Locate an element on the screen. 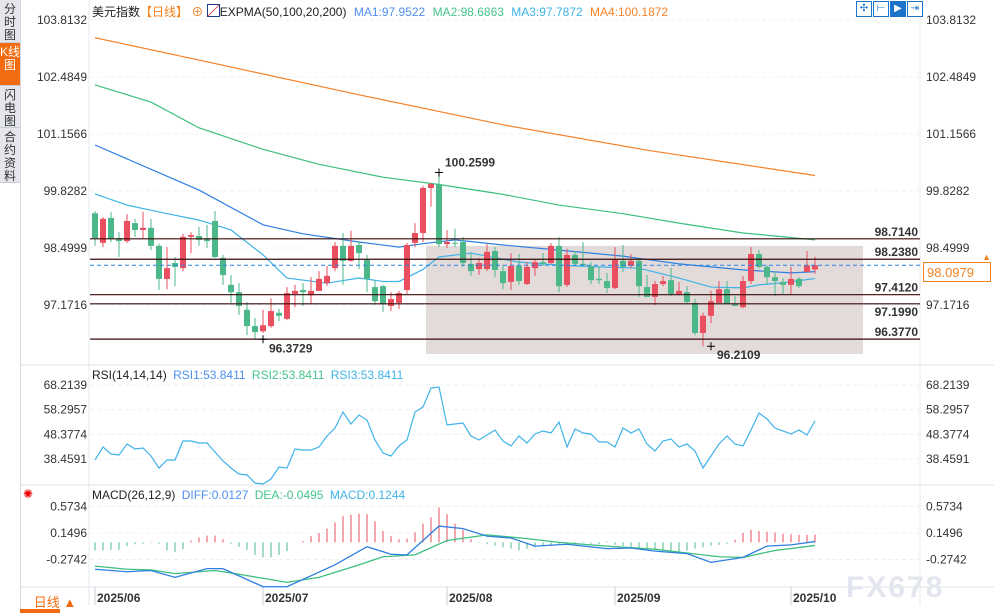 The height and width of the screenshot is (613, 994). rsi1-value: RSI1:53.8411 is located at coordinates (209, 375).